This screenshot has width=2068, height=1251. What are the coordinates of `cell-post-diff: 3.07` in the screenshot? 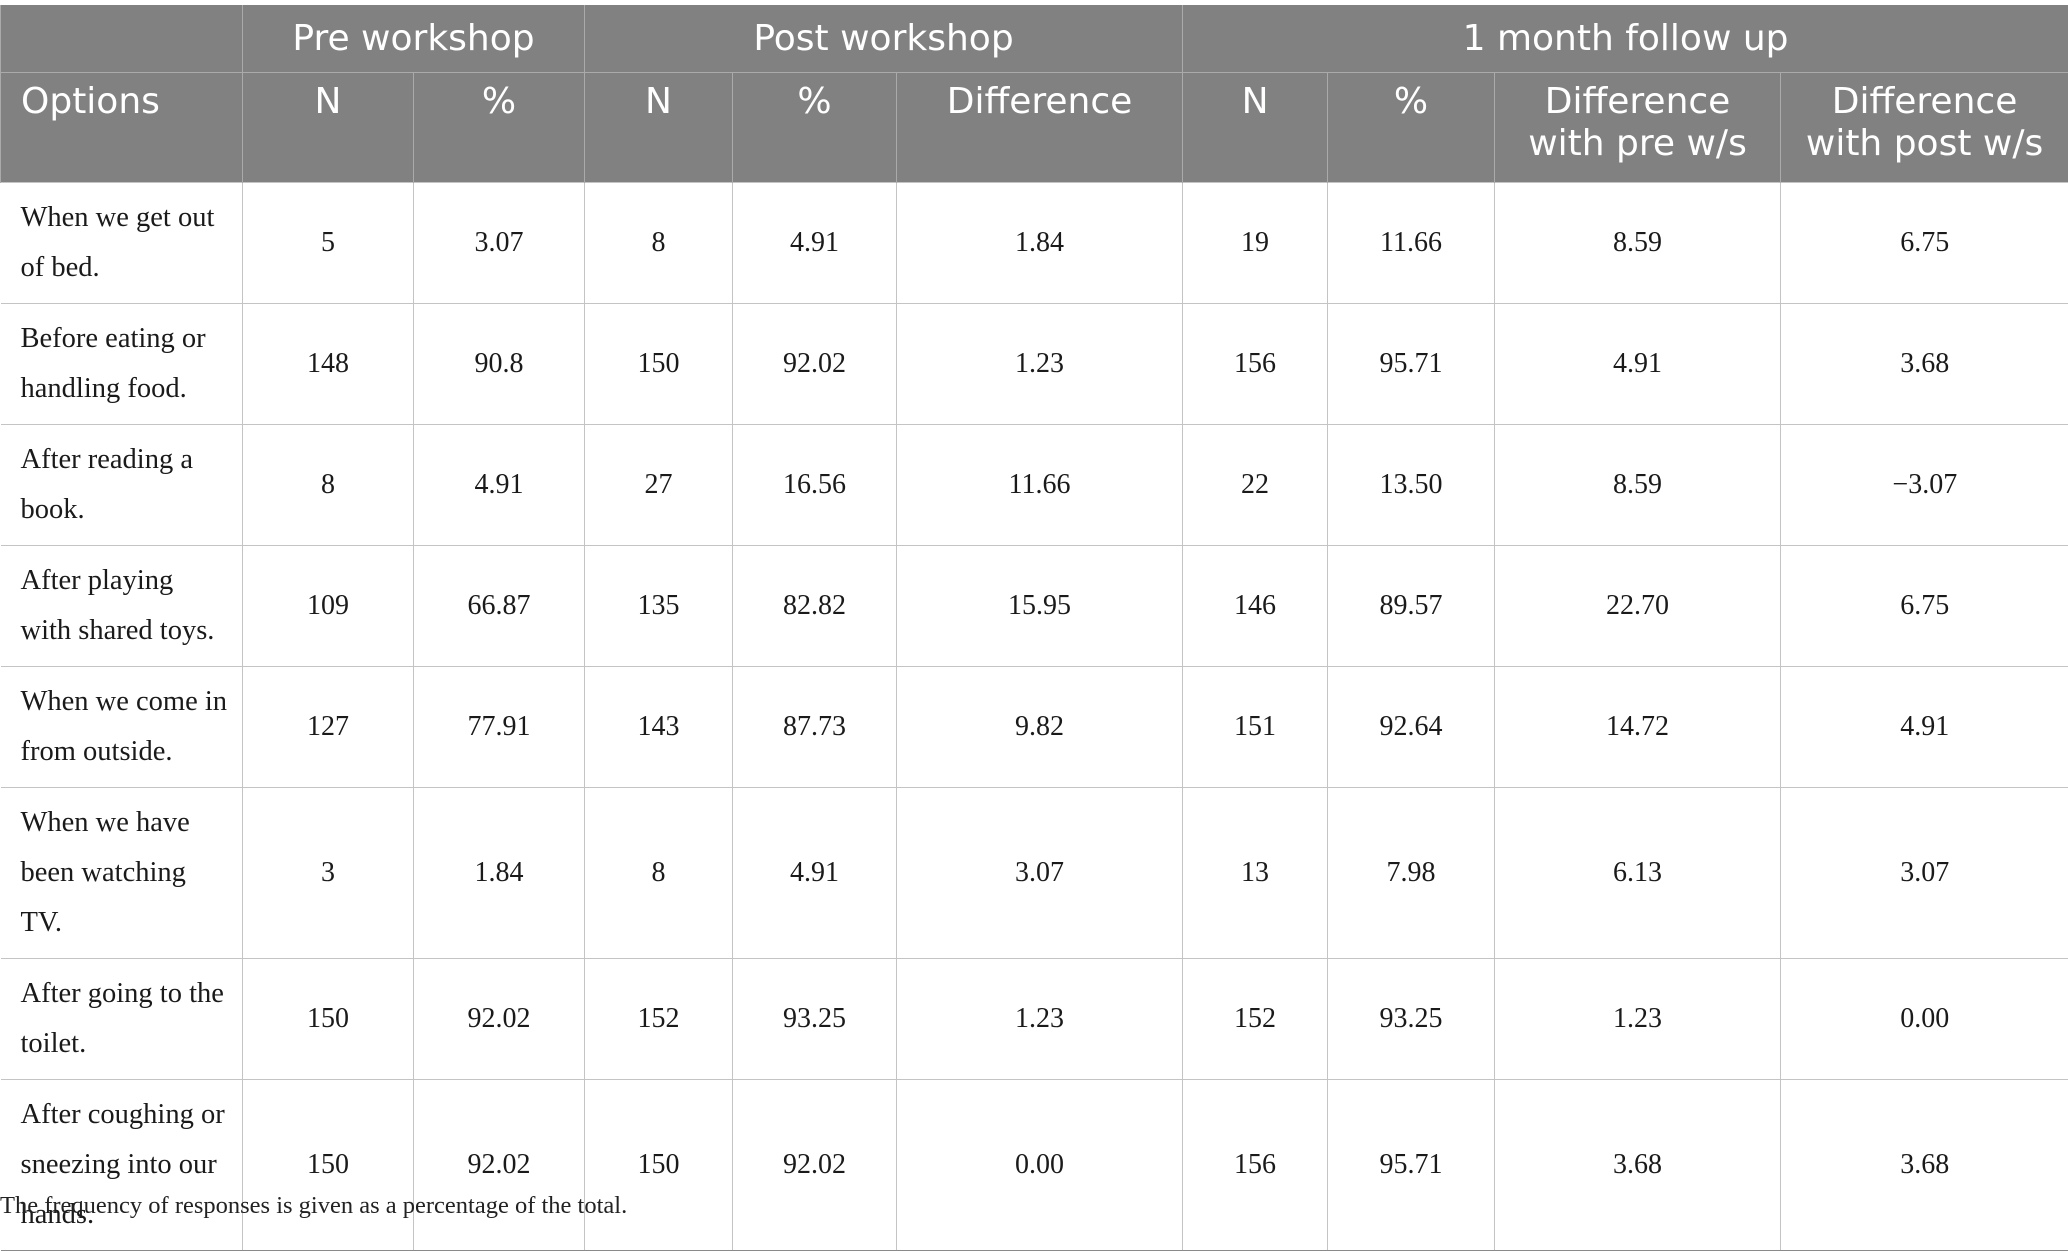 It's located at (1040, 873).